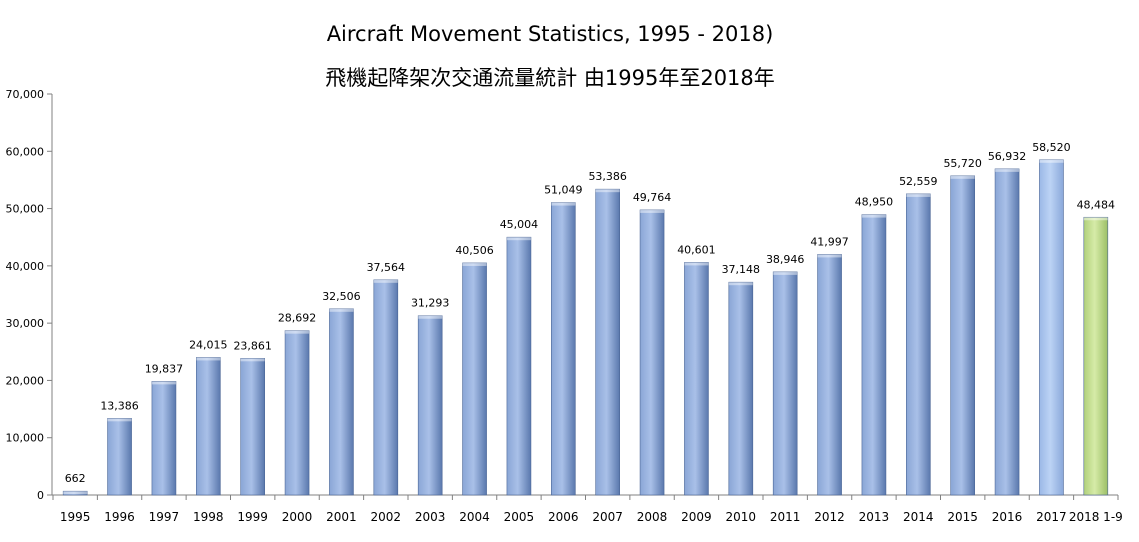 This screenshot has height=542, width=1139. I want to click on data-label: 40,601, so click(696, 249).